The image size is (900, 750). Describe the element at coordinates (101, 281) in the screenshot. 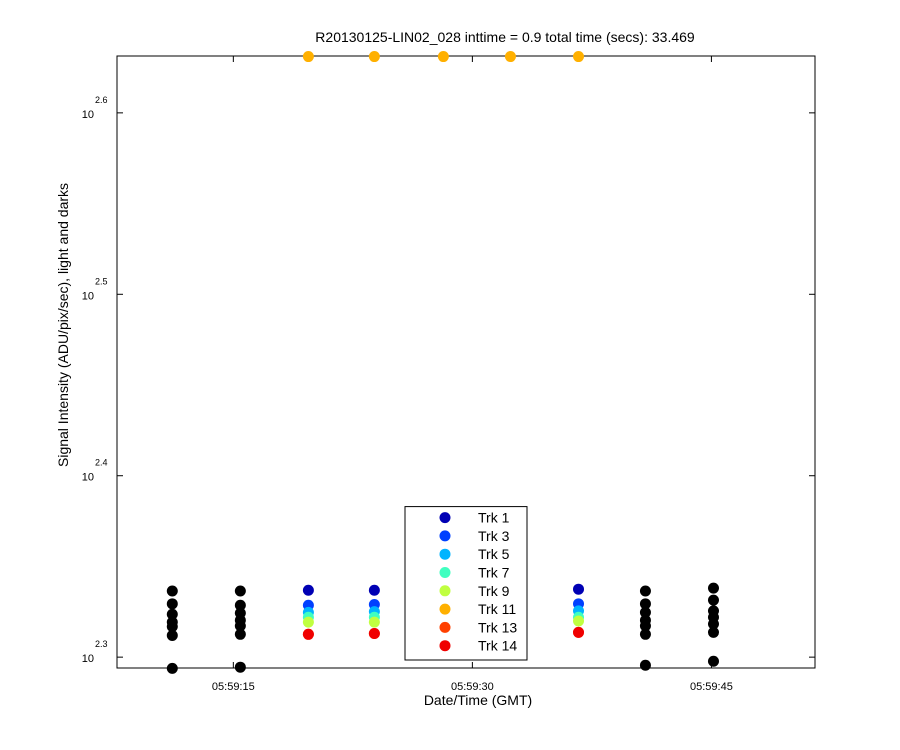

I see `y-tick-exponent: 2.5` at that location.